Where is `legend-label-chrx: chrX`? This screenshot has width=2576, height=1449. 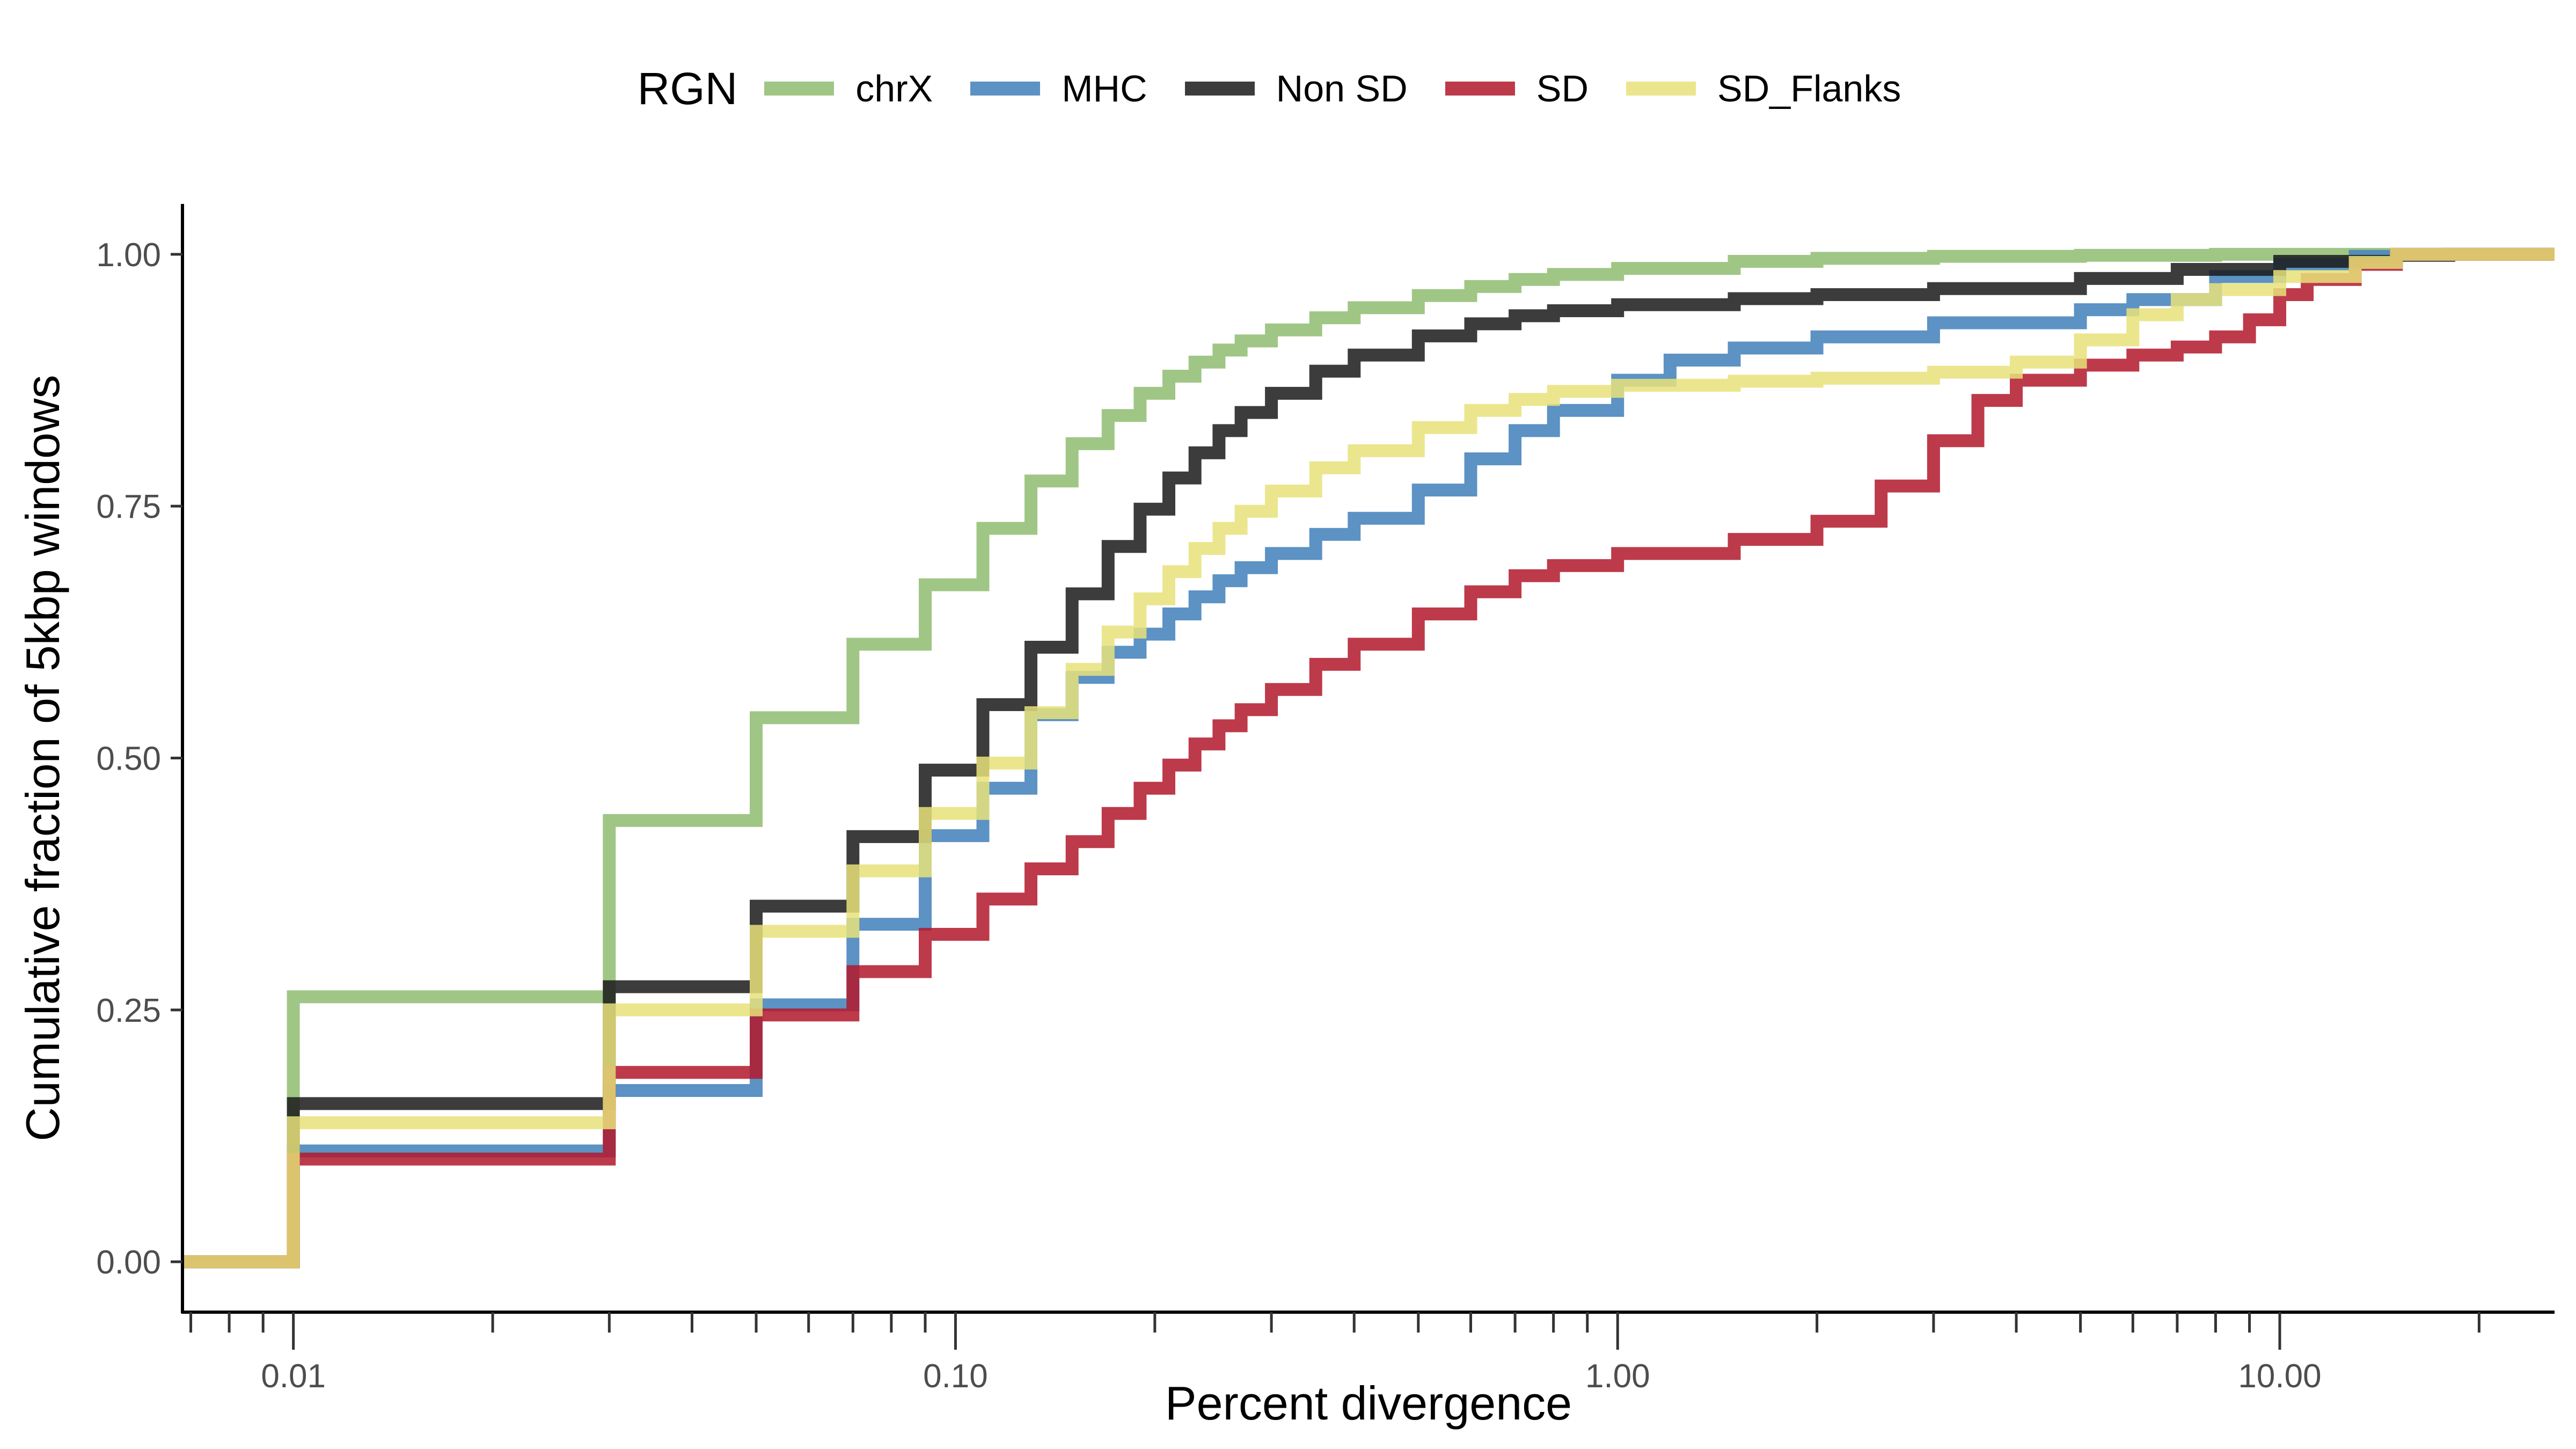
legend-label-chrx: chrX is located at coordinates (894, 88).